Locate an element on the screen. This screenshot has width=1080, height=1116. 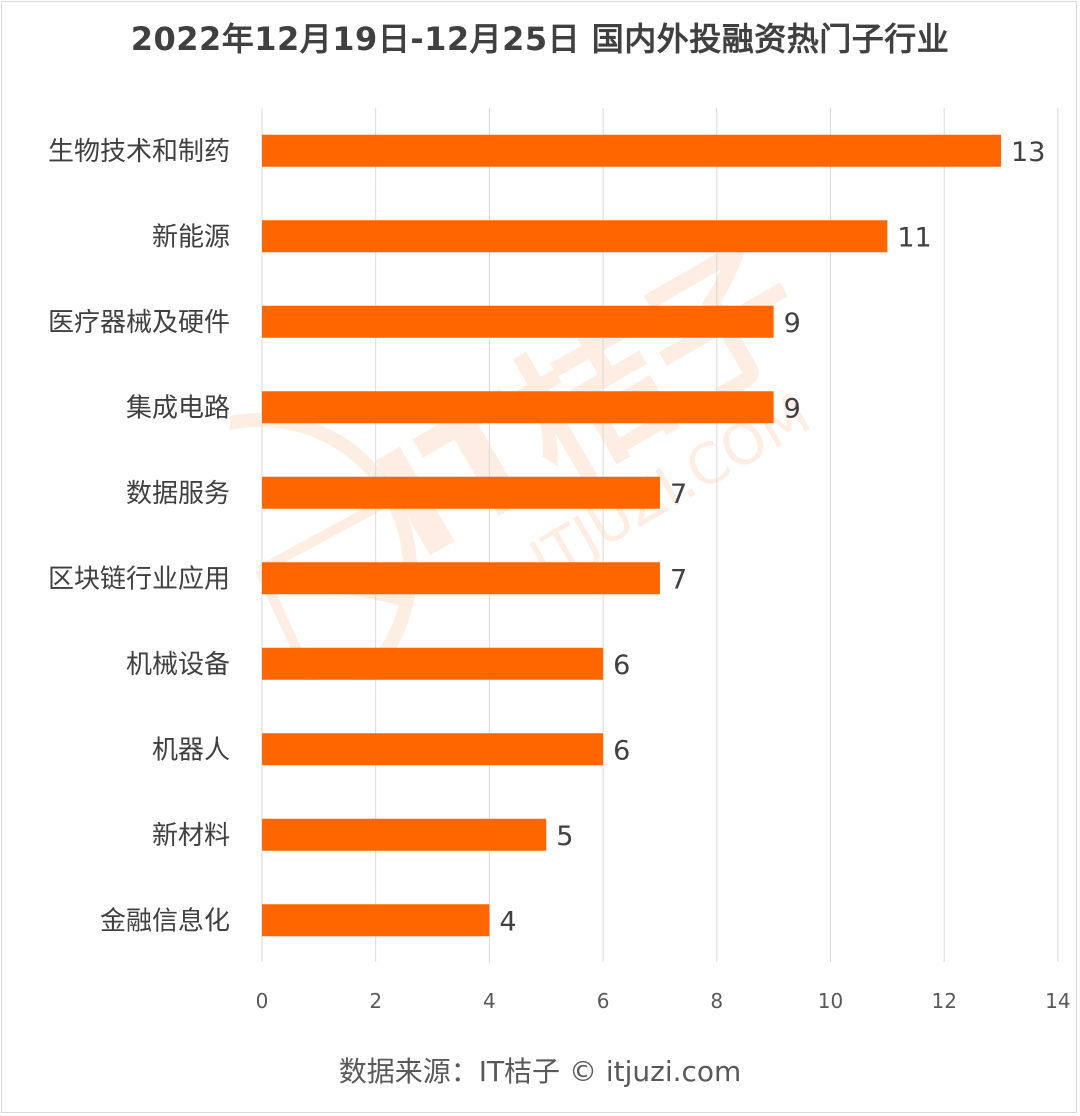
category-label: 新能源 is located at coordinates (191, 237).